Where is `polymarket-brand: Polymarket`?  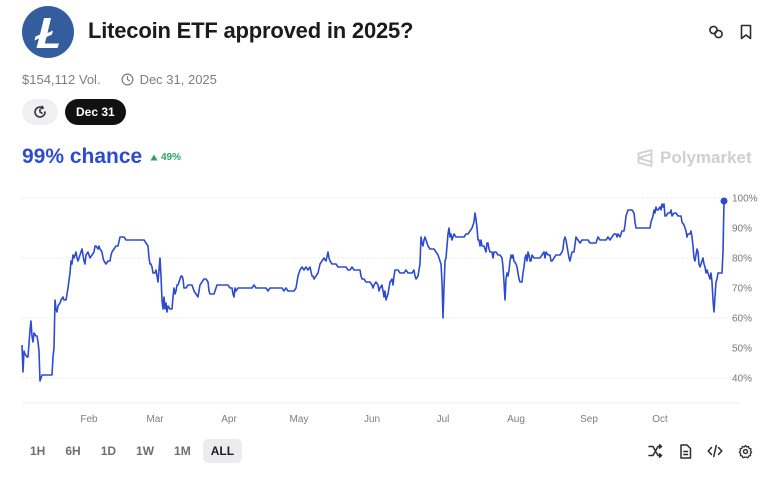 polymarket-brand: Polymarket is located at coordinates (694, 158).